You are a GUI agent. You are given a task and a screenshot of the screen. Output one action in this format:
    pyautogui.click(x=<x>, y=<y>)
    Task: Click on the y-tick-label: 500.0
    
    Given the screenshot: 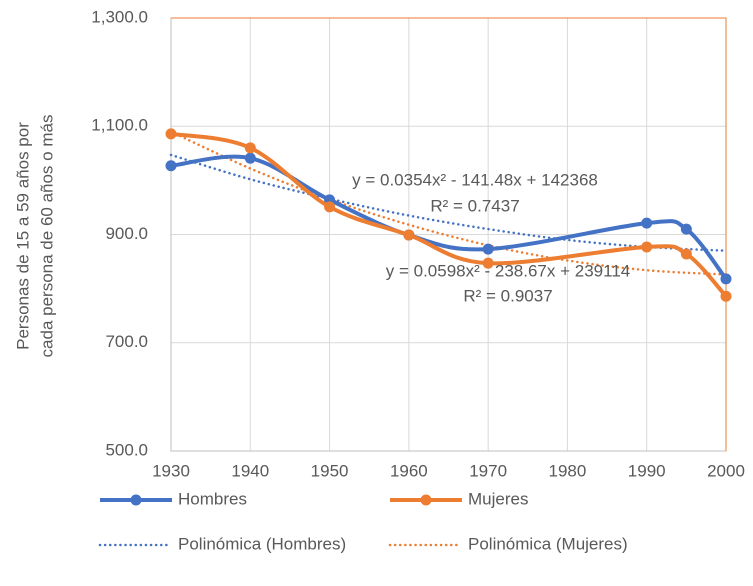 What is the action you would take?
    pyautogui.click(x=126, y=449)
    